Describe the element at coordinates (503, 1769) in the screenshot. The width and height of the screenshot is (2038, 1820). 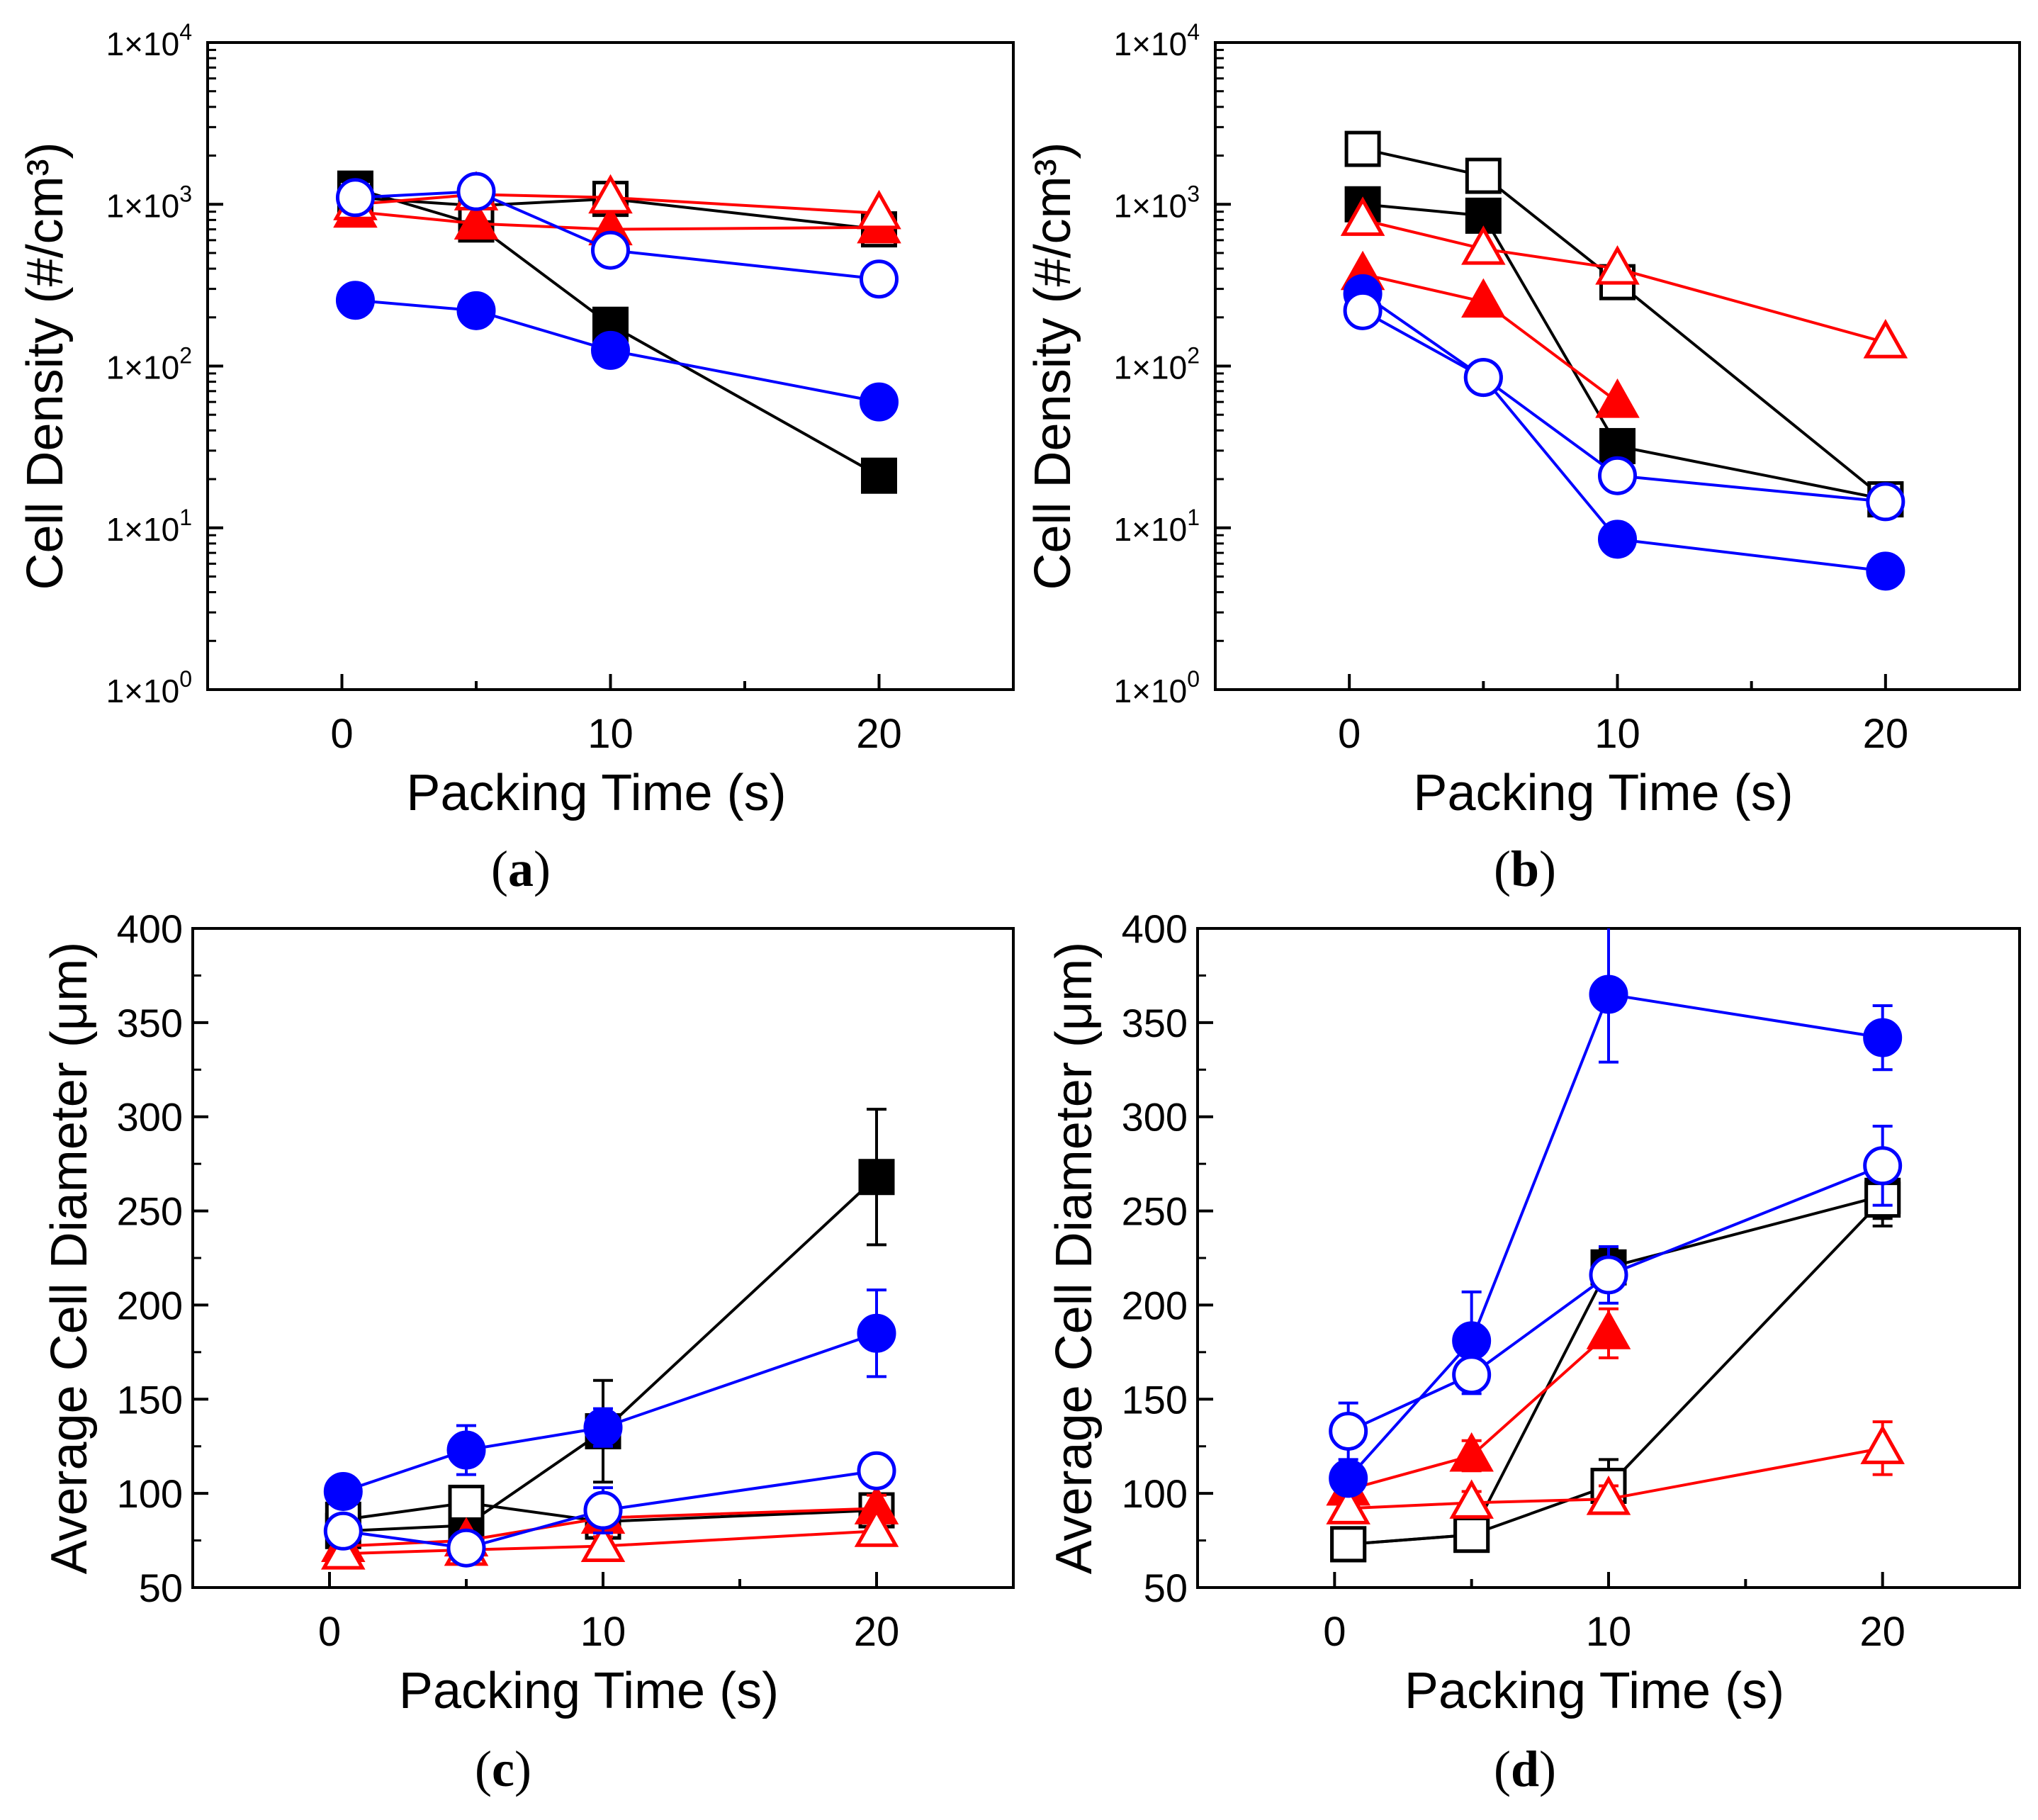
I see `panel-label: (c)` at that location.